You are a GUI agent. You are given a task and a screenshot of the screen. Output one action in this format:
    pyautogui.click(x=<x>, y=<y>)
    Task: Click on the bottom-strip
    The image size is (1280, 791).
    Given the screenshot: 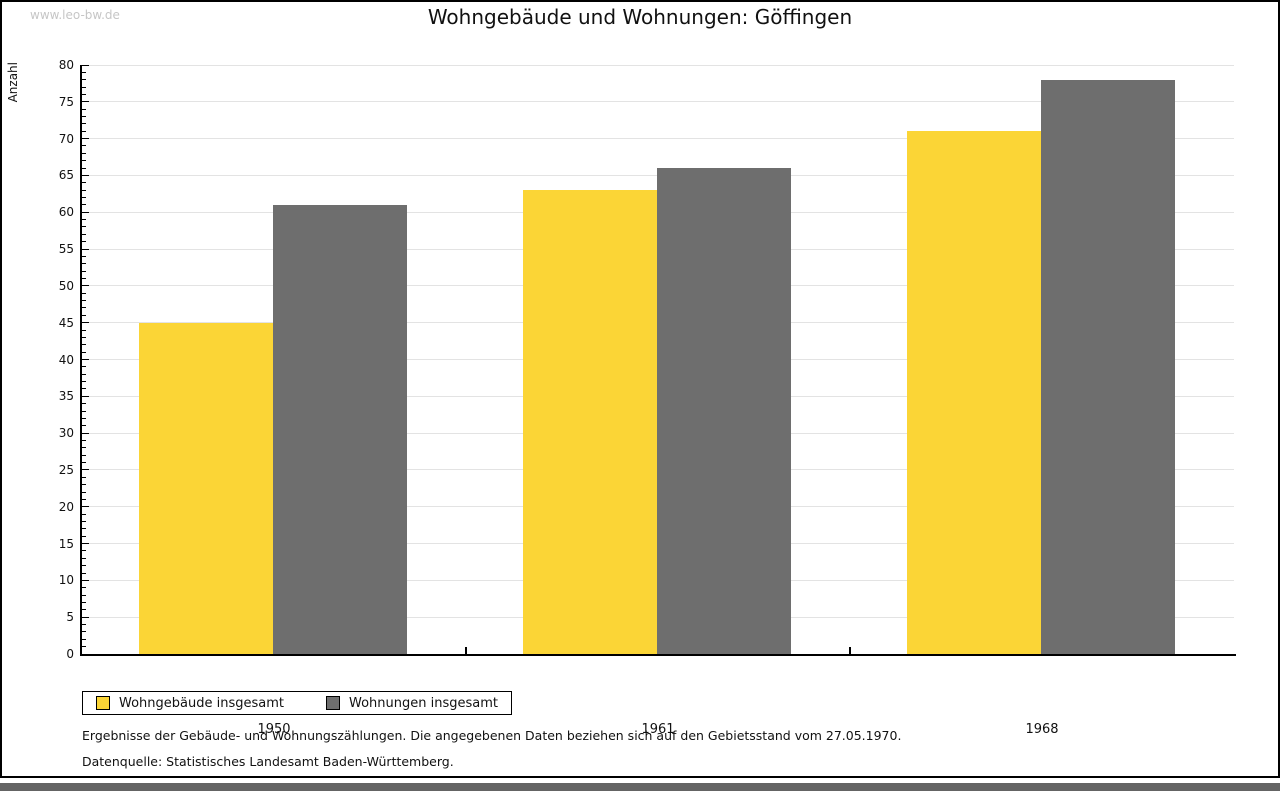 What is the action you would take?
    pyautogui.click(x=640, y=787)
    